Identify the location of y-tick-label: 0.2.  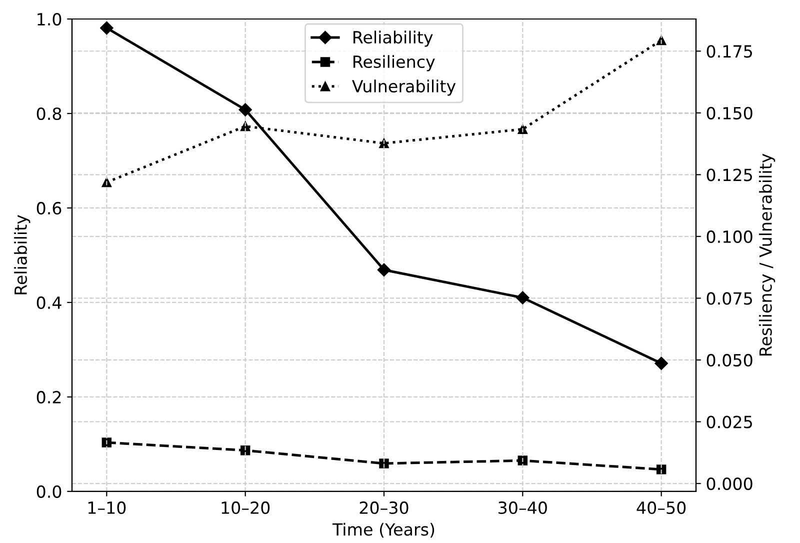
(48, 397).